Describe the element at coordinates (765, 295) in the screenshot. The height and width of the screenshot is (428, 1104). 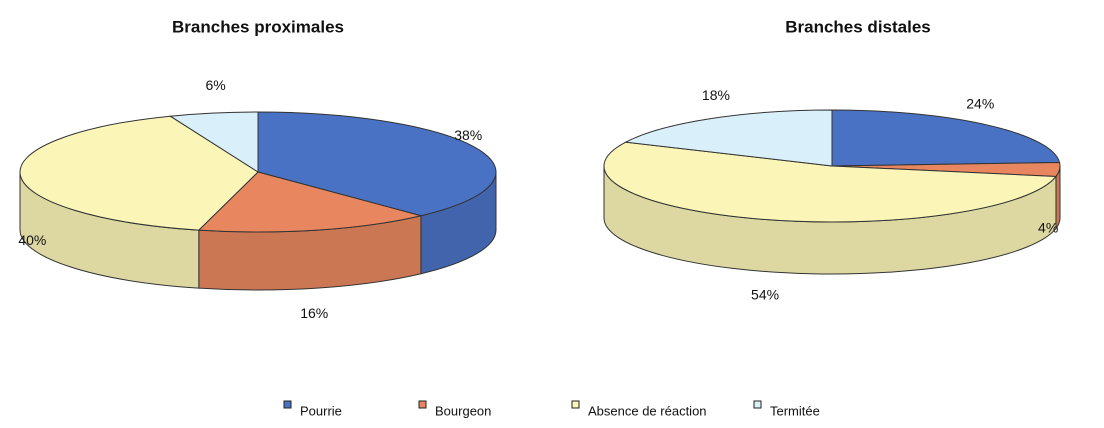
I see `data-label: 54%` at that location.